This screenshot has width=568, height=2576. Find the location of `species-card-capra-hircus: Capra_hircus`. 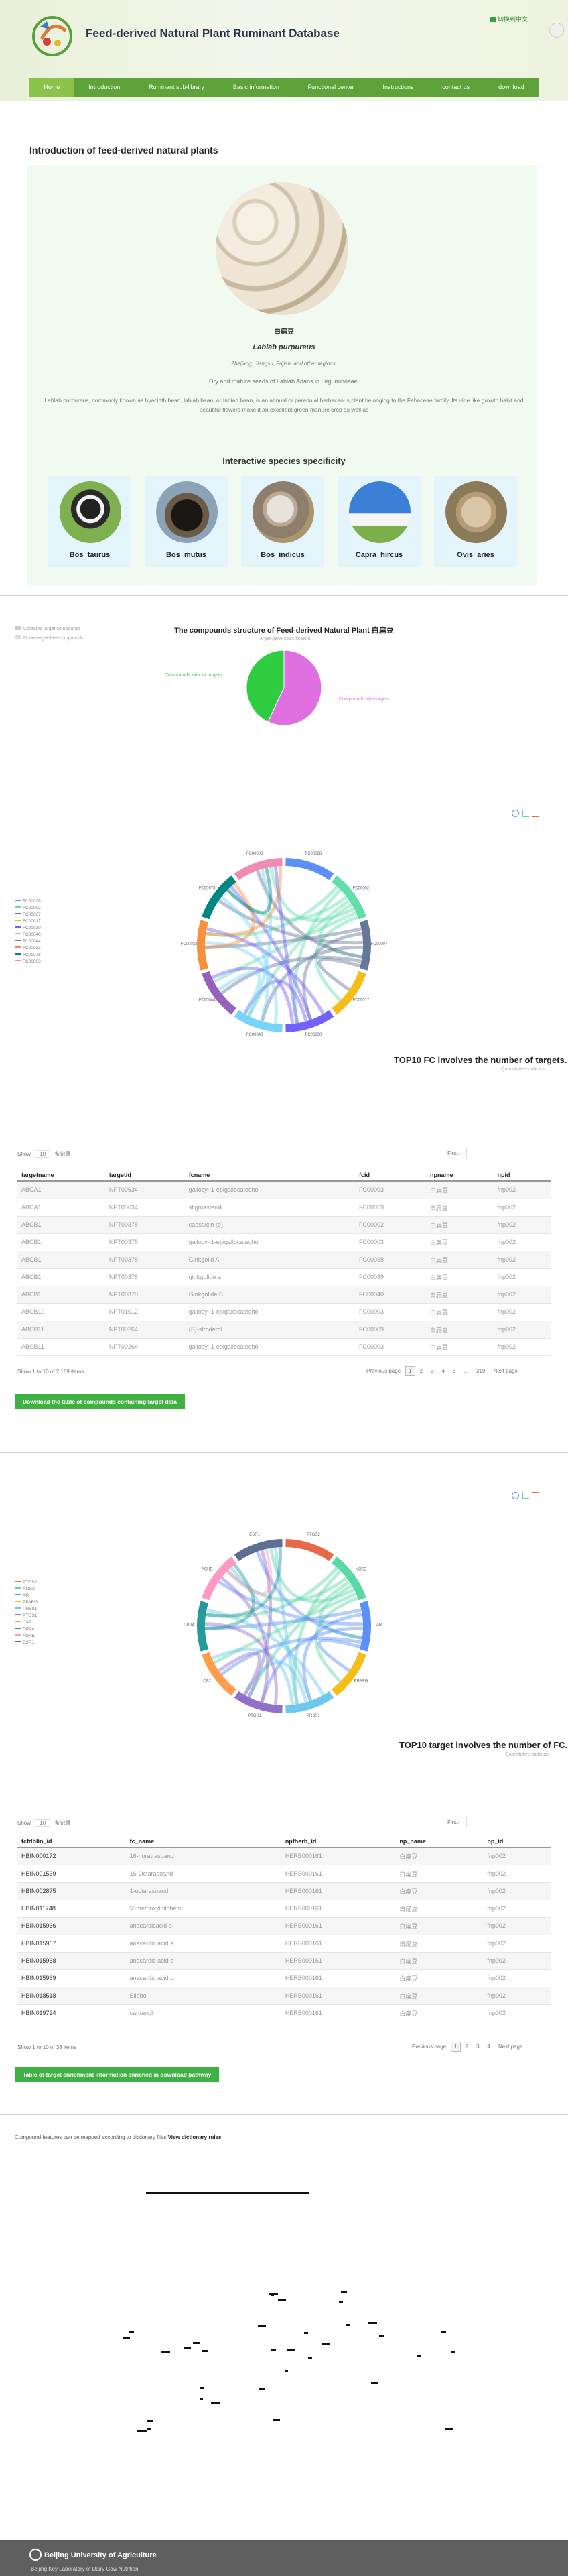

species-card-capra-hircus: Capra_hircus is located at coordinates (379, 522).